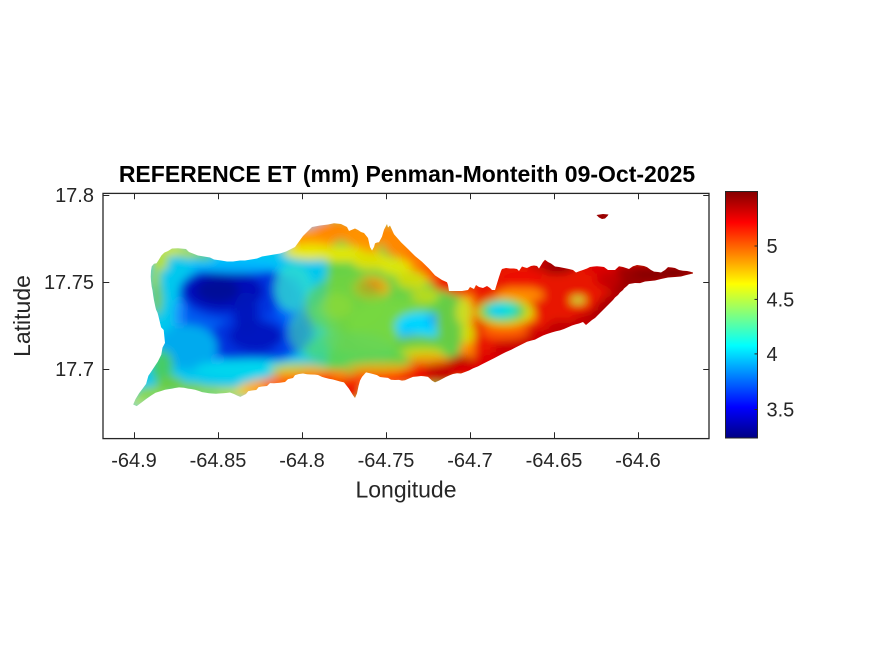 Image resolution: width=875 pixels, height=661 pixels. What do you see at coordinates (638, 461) in the screenshot?
I see `svg-text: -64.6` at bounding box center [638, 461].